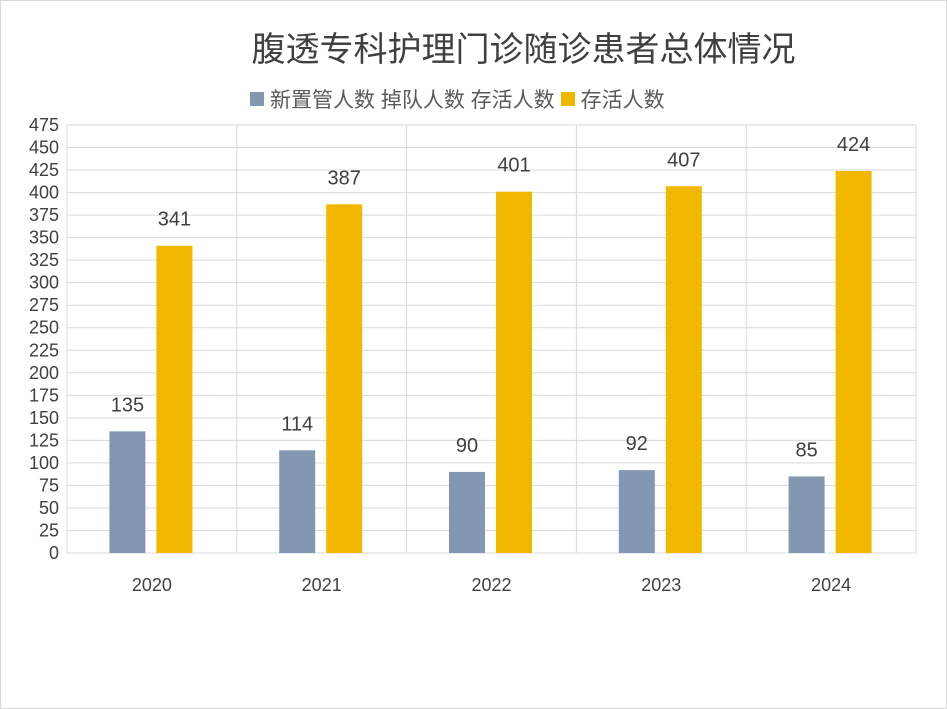 Image resolution: width=947 pixels, height=709 pixels. What do you see at coordinates (44, 395) in the screenshot?
I see `y-tick-label: 175` at bounding box center [44, 395].